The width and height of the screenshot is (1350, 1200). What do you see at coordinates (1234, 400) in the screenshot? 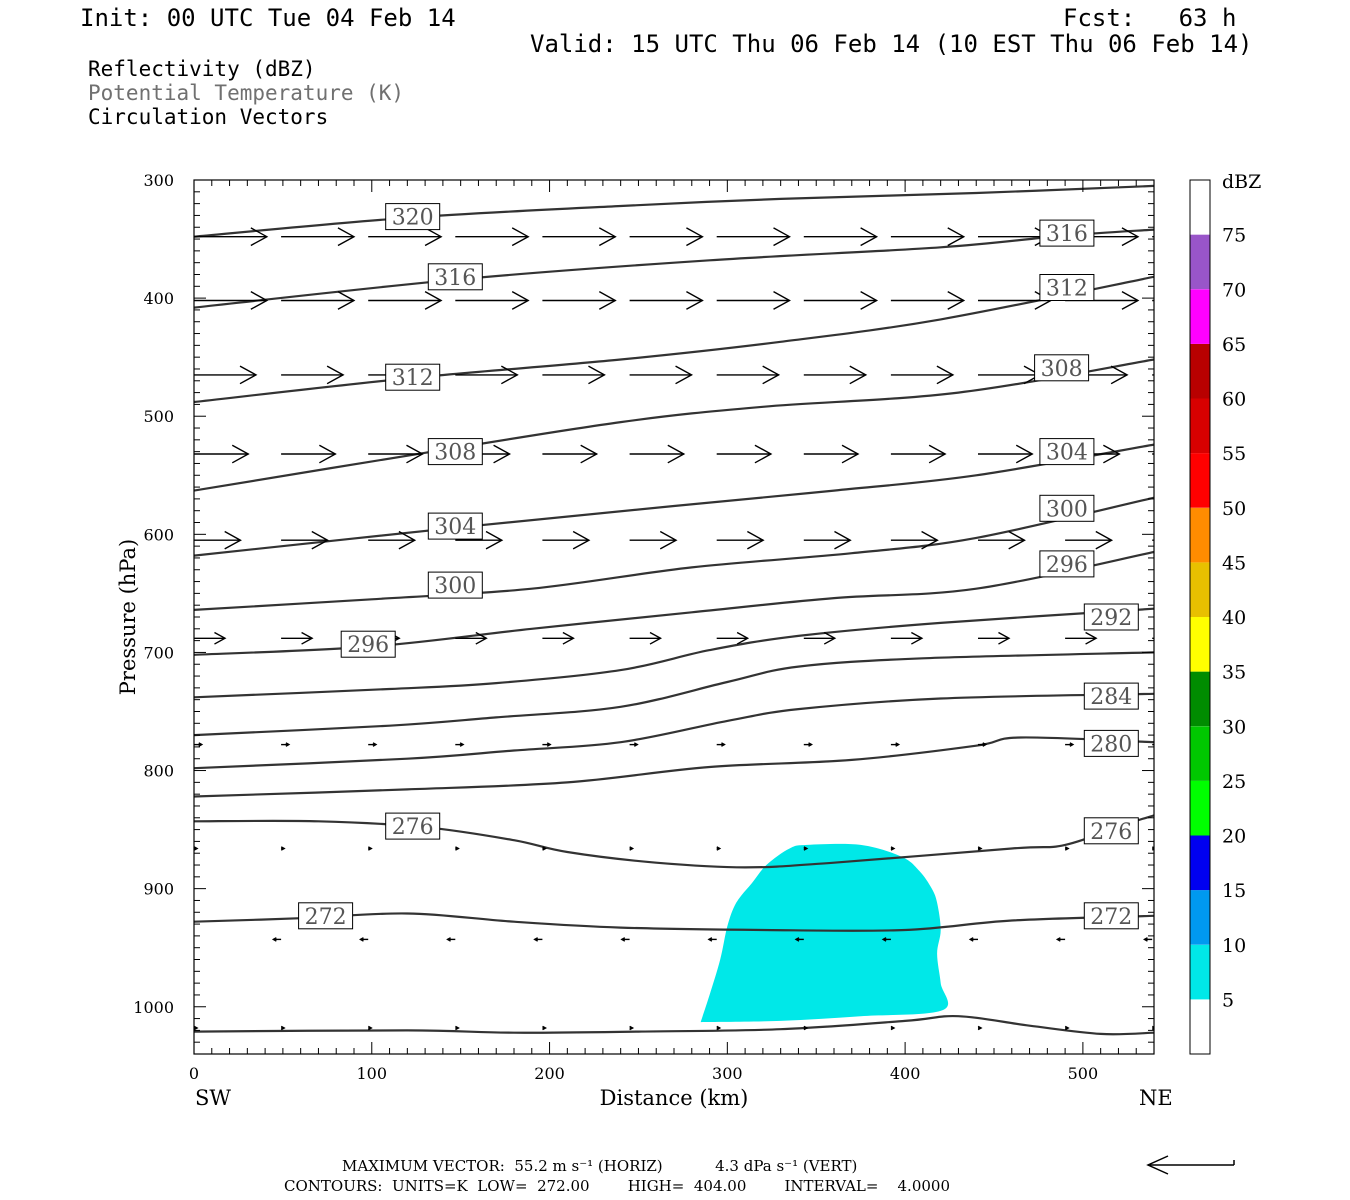
I see `colorbar-label: 60` at bounding box center [1234, 400].